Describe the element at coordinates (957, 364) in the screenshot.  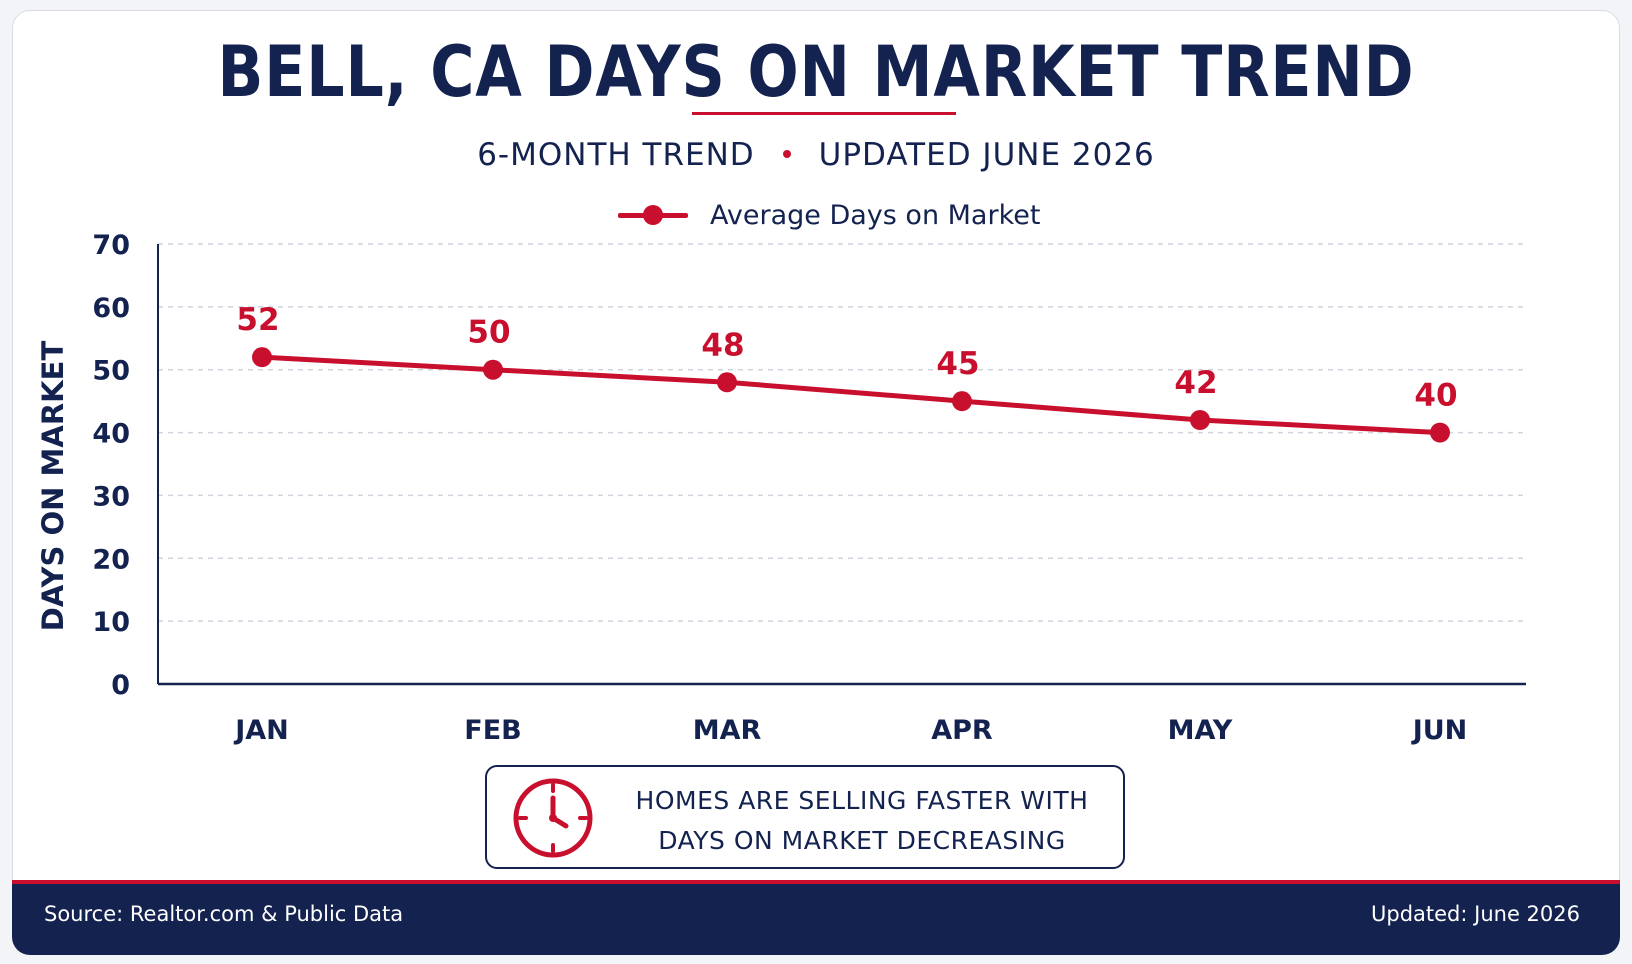
I see `data-label: 45` at that location.